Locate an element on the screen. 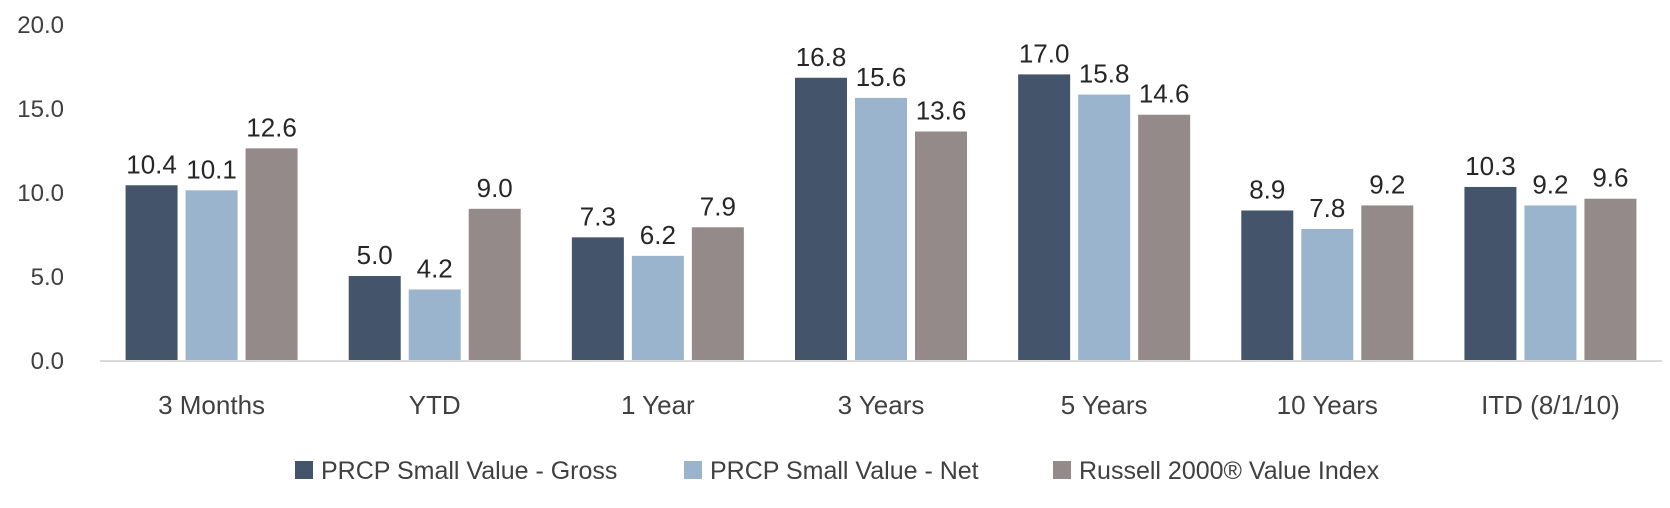  legend-label: PRCP Small Value - Gross is located at coordinates (469, 471).